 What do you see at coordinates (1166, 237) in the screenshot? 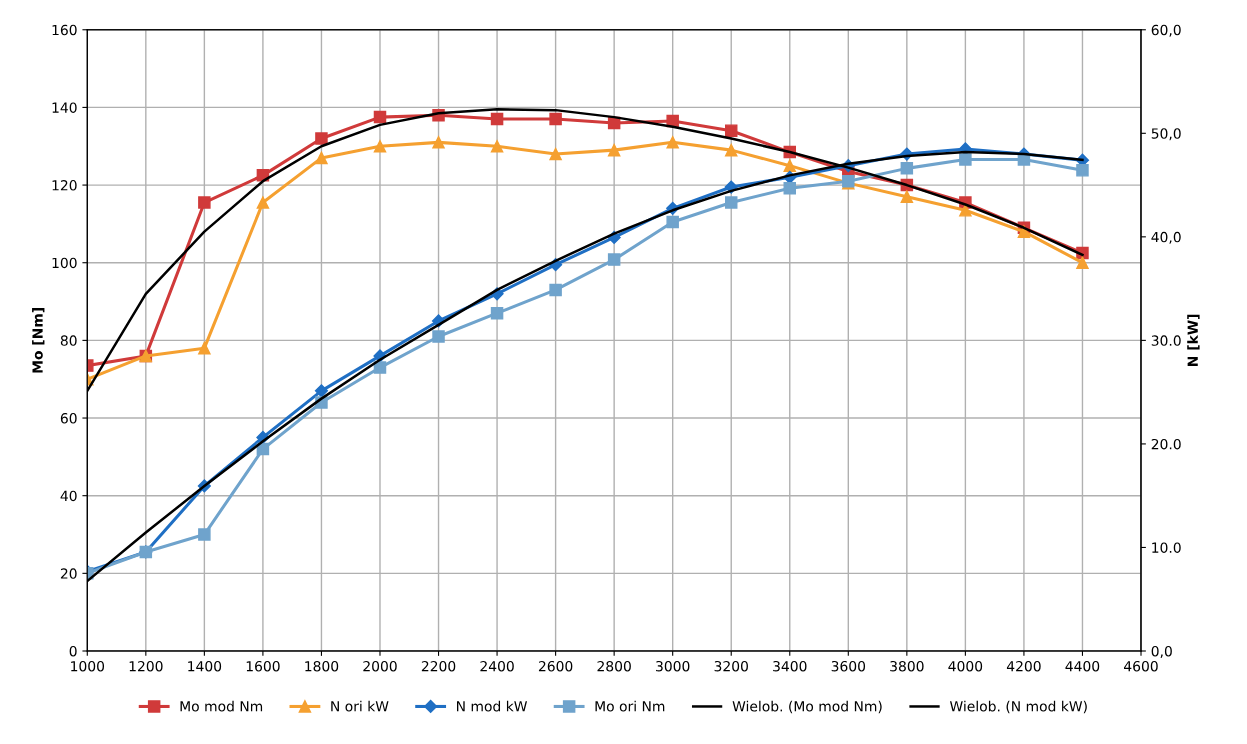
I see `y2-tick-label: 40,0` at bounding box center [1166, 237].